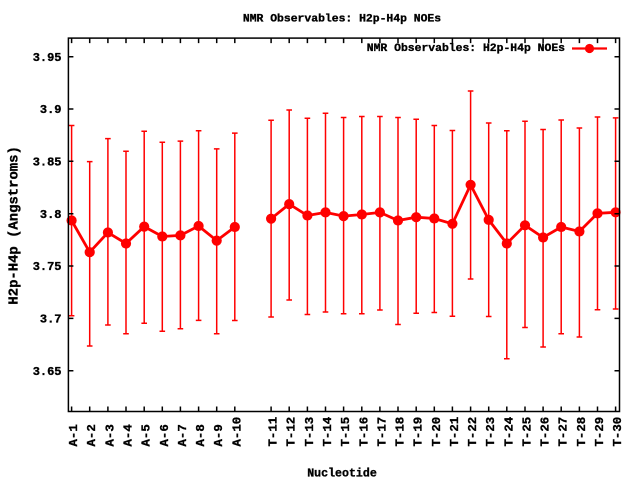 This screenshot has width=640, height=485. I want to click on svg-text: T-21, so click(455, 432).